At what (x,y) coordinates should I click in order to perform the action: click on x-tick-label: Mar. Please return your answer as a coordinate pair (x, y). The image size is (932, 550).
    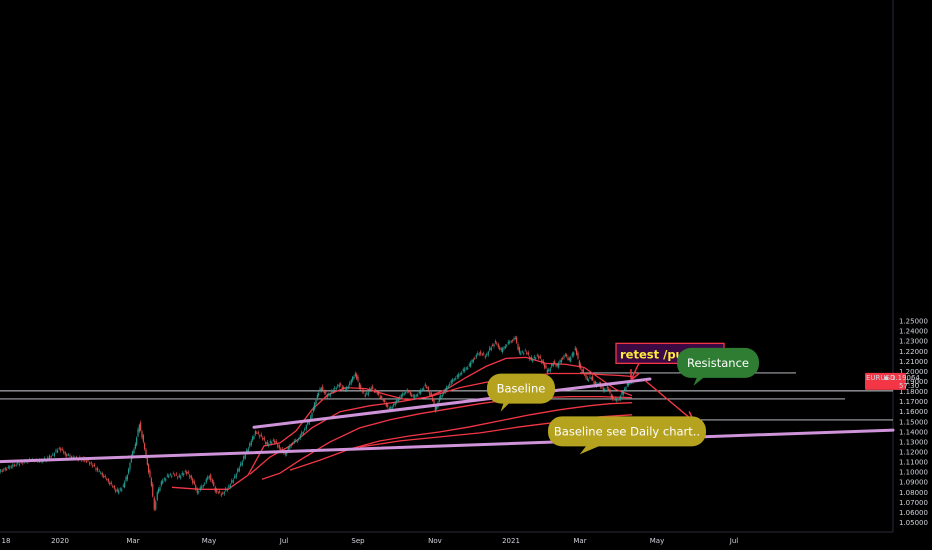
    Looking at the image, I should click on (132, 541).